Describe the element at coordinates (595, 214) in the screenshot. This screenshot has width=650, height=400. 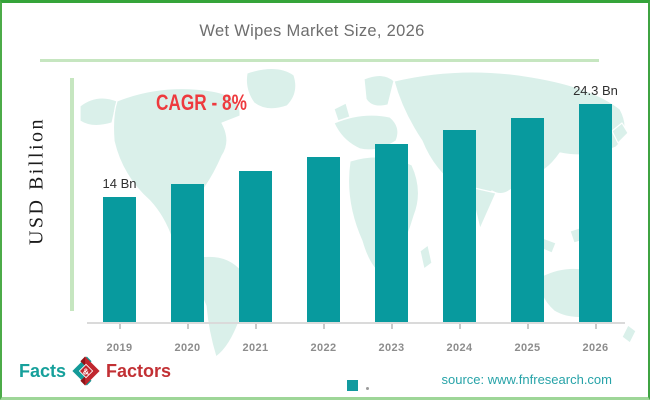
I see `bar-2026` at that location.